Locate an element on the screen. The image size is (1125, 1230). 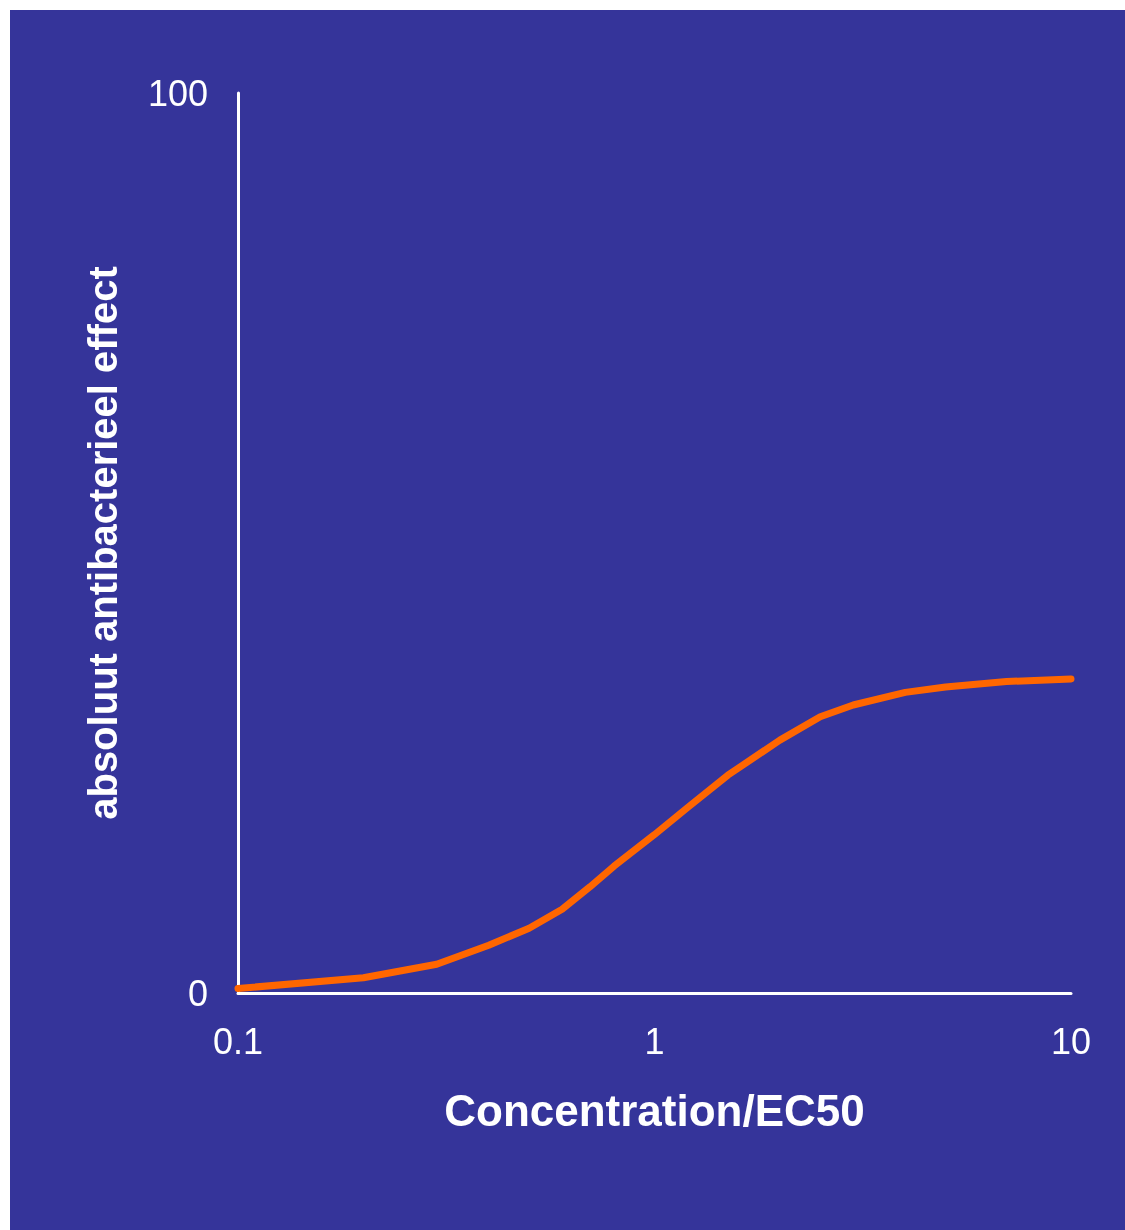
x-tick-label: 10 is located at coordinates (1071, 1041).